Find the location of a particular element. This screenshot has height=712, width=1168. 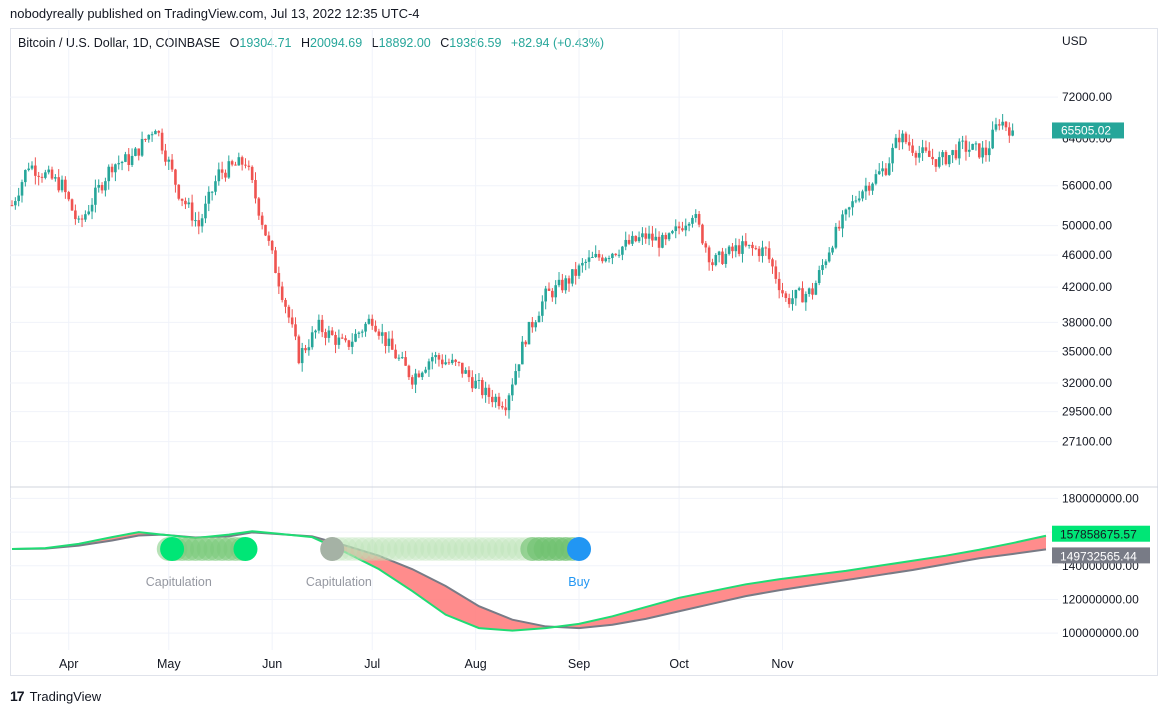

indicator-marker-label: Buy is located at coordinates (579, 582).